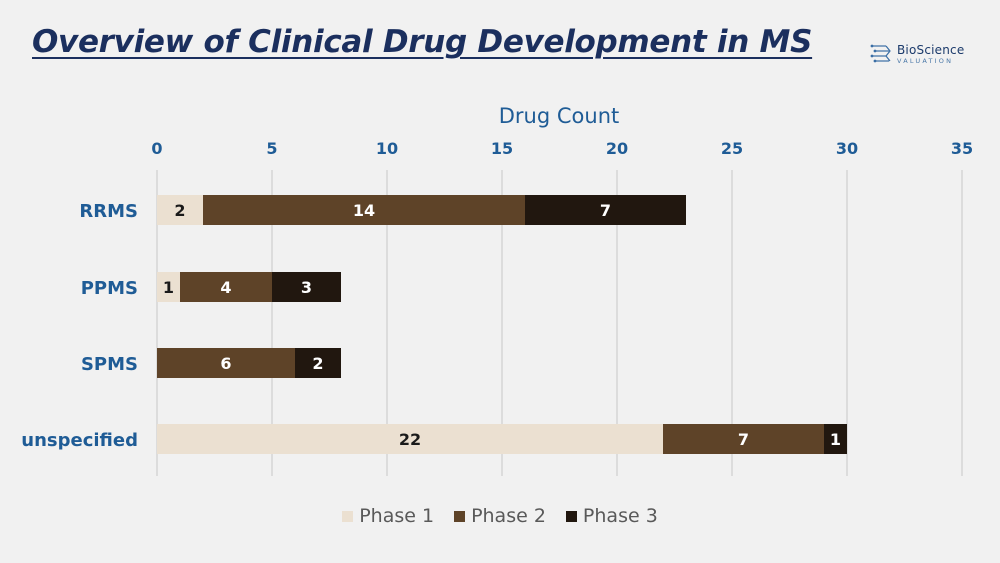 This screenshot has width=1000, height=563. I want to click on x-tick-label: 35, so click(962, 148).